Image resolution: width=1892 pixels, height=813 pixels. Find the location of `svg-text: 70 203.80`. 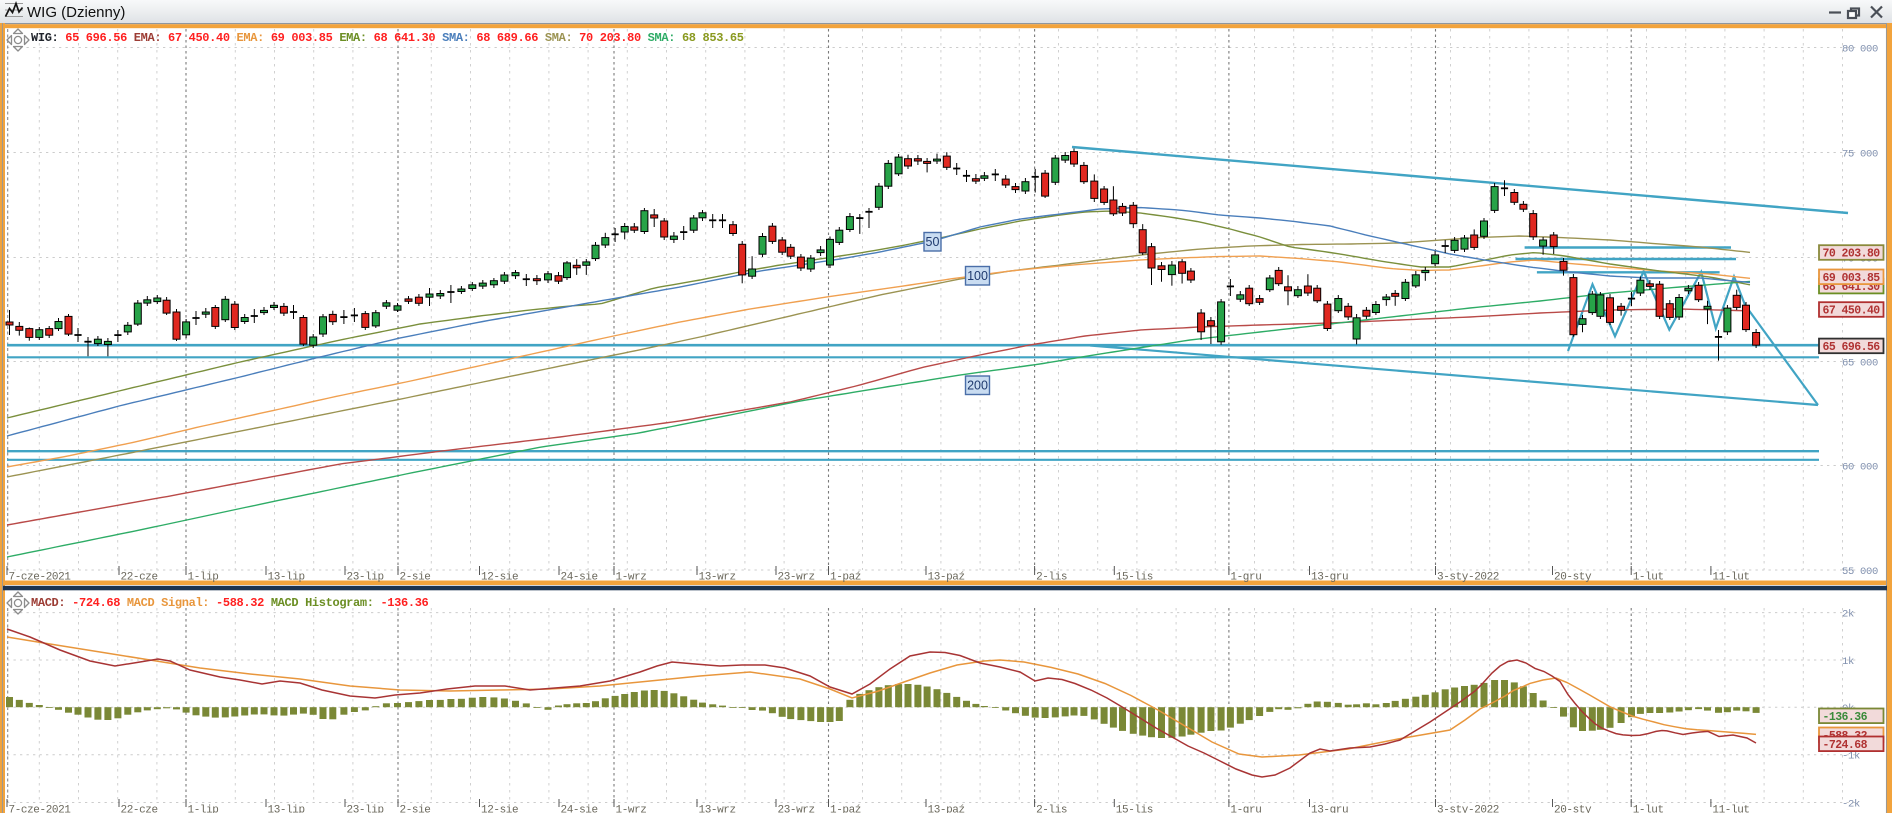

svg-text: 70 203.80 is located at coordinates (1852, 254).